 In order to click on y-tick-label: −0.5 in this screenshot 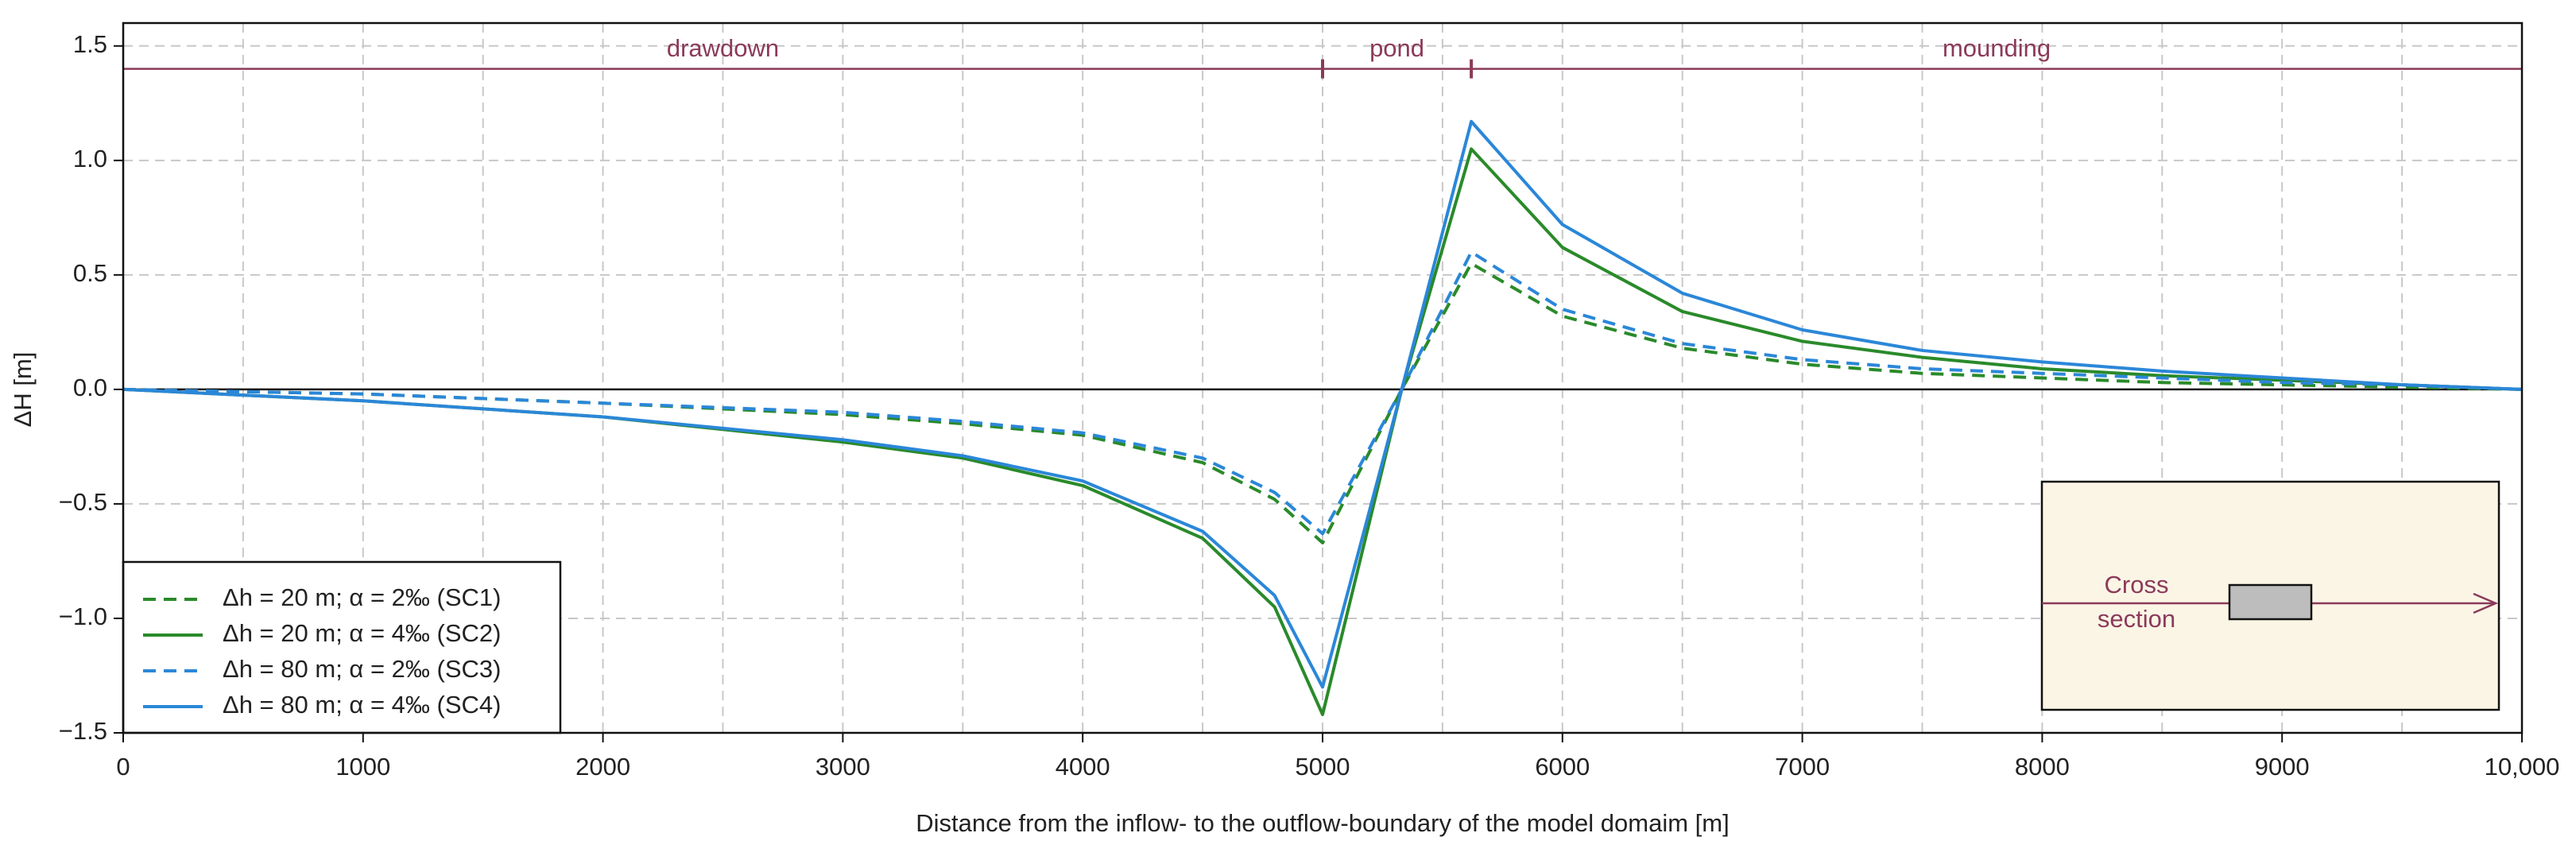, I will do `click(83, 502)`.